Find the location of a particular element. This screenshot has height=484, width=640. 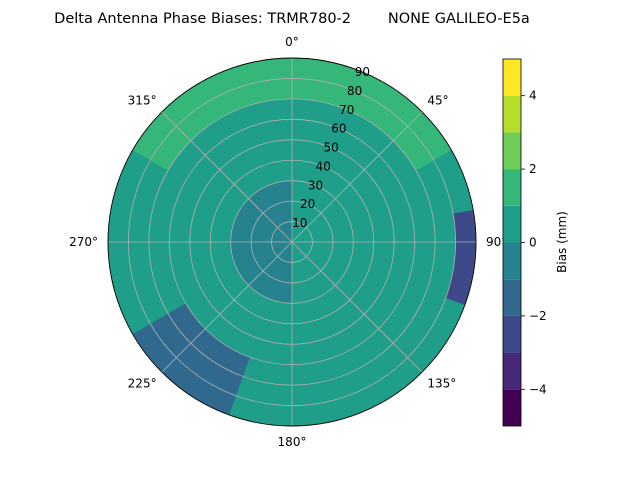

radial-tick-label: 20 is located at coordinates (307, 204).